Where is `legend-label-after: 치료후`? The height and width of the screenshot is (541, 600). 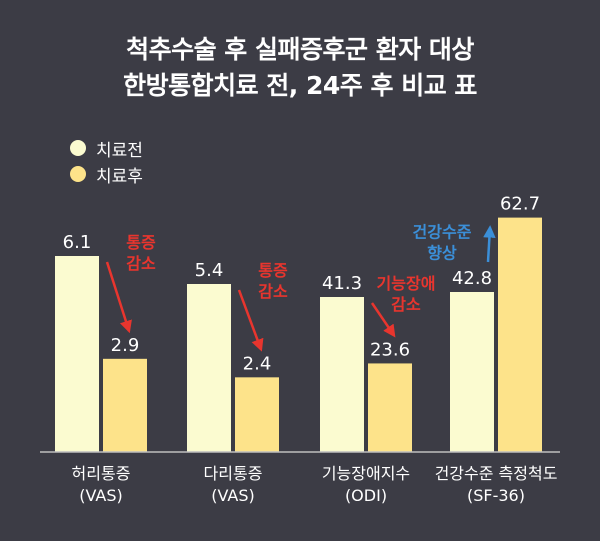
legend-label-after: 치료후 is located at coordinates (119, 176).